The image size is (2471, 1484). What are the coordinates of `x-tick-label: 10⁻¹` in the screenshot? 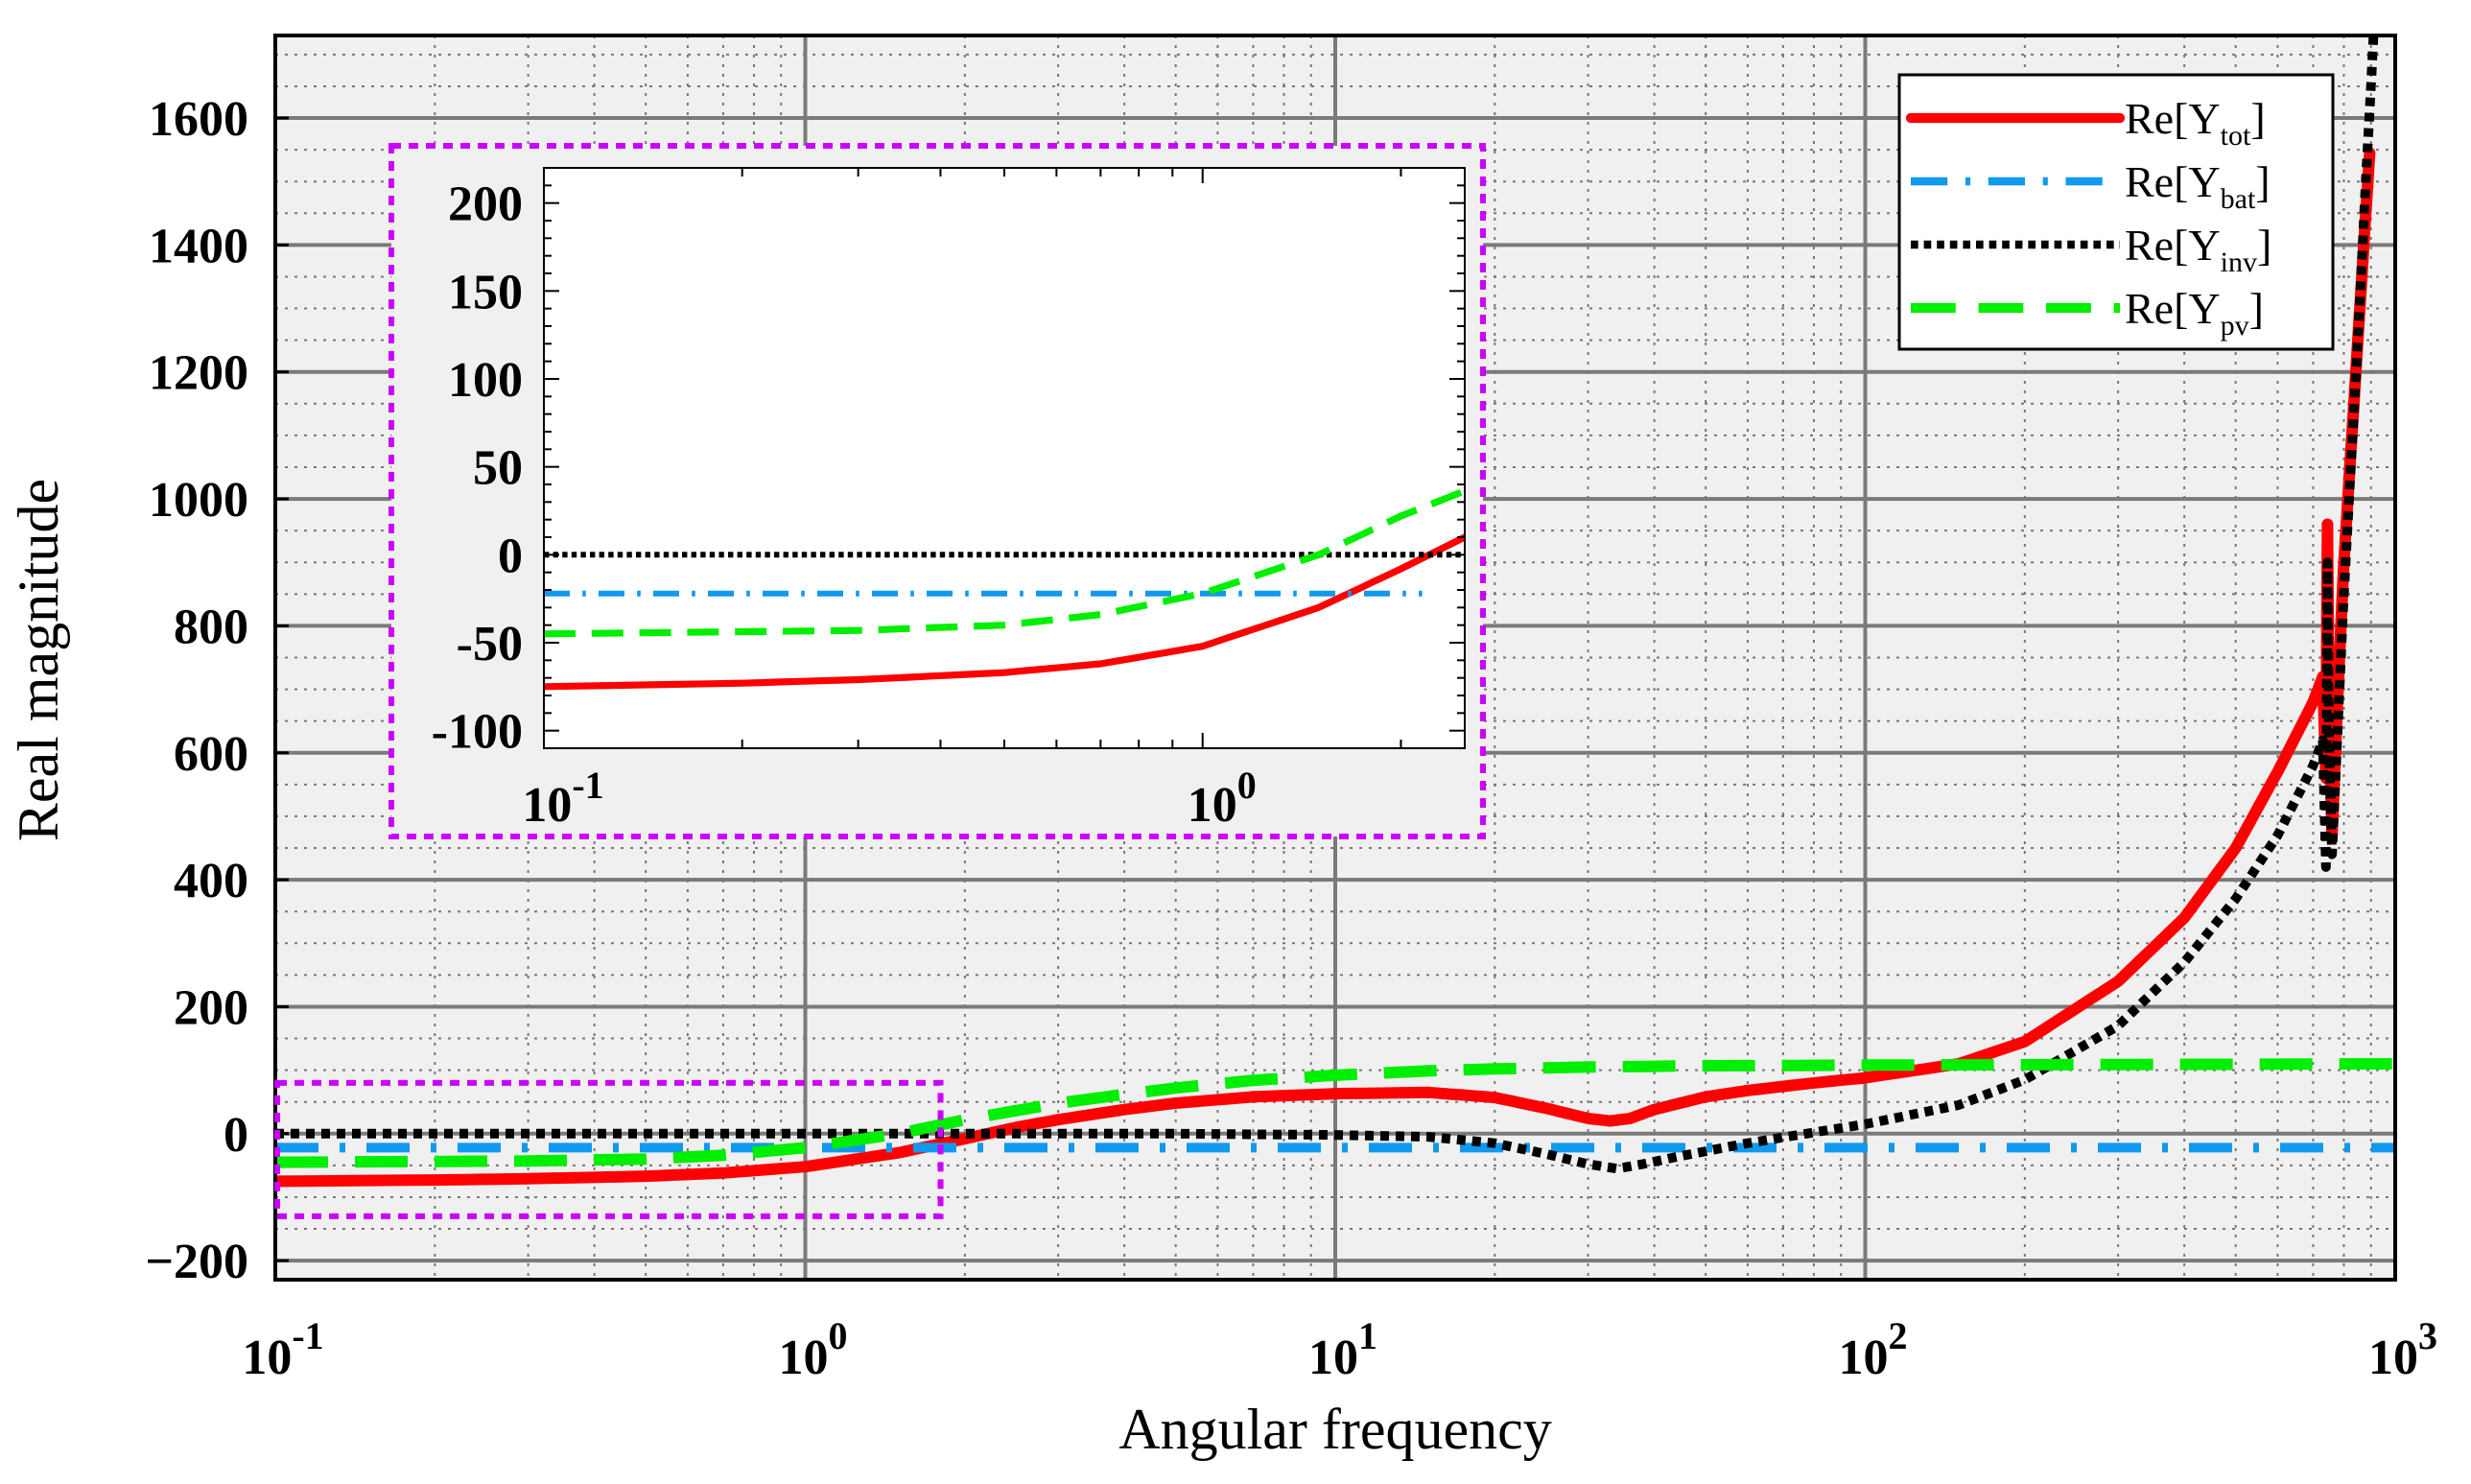 It's located at (282, 1350).